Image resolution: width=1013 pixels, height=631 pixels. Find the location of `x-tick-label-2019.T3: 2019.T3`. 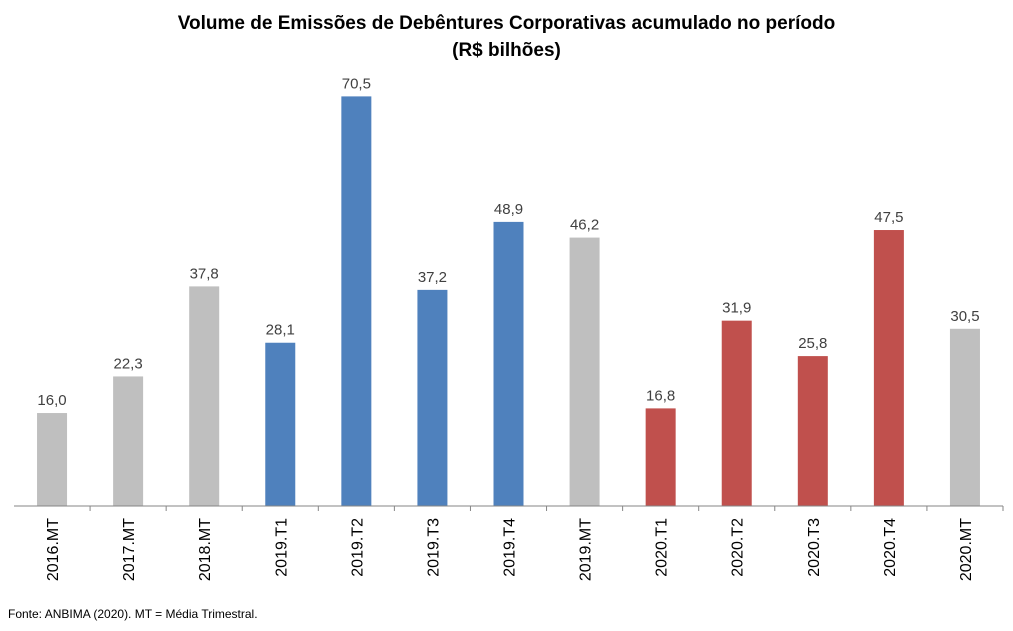

x-tick-label-2019.T3: 2019.T3 is located at coordinates (433, 547).